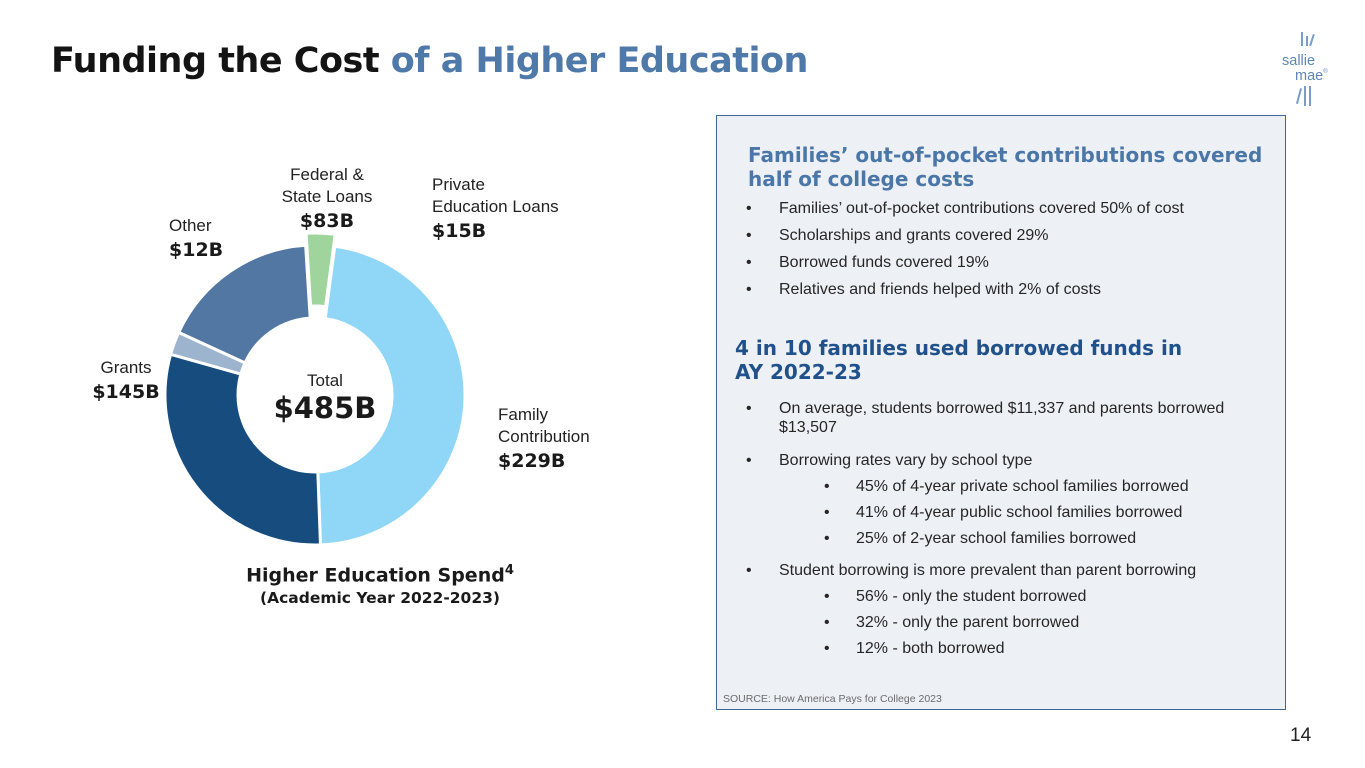 The height and width of the screenshot is (768, 1365). Describe the element at coordinates (327, 221) in the screenshot. I see `slice-value-federal-state-loans: $83B` at that location.